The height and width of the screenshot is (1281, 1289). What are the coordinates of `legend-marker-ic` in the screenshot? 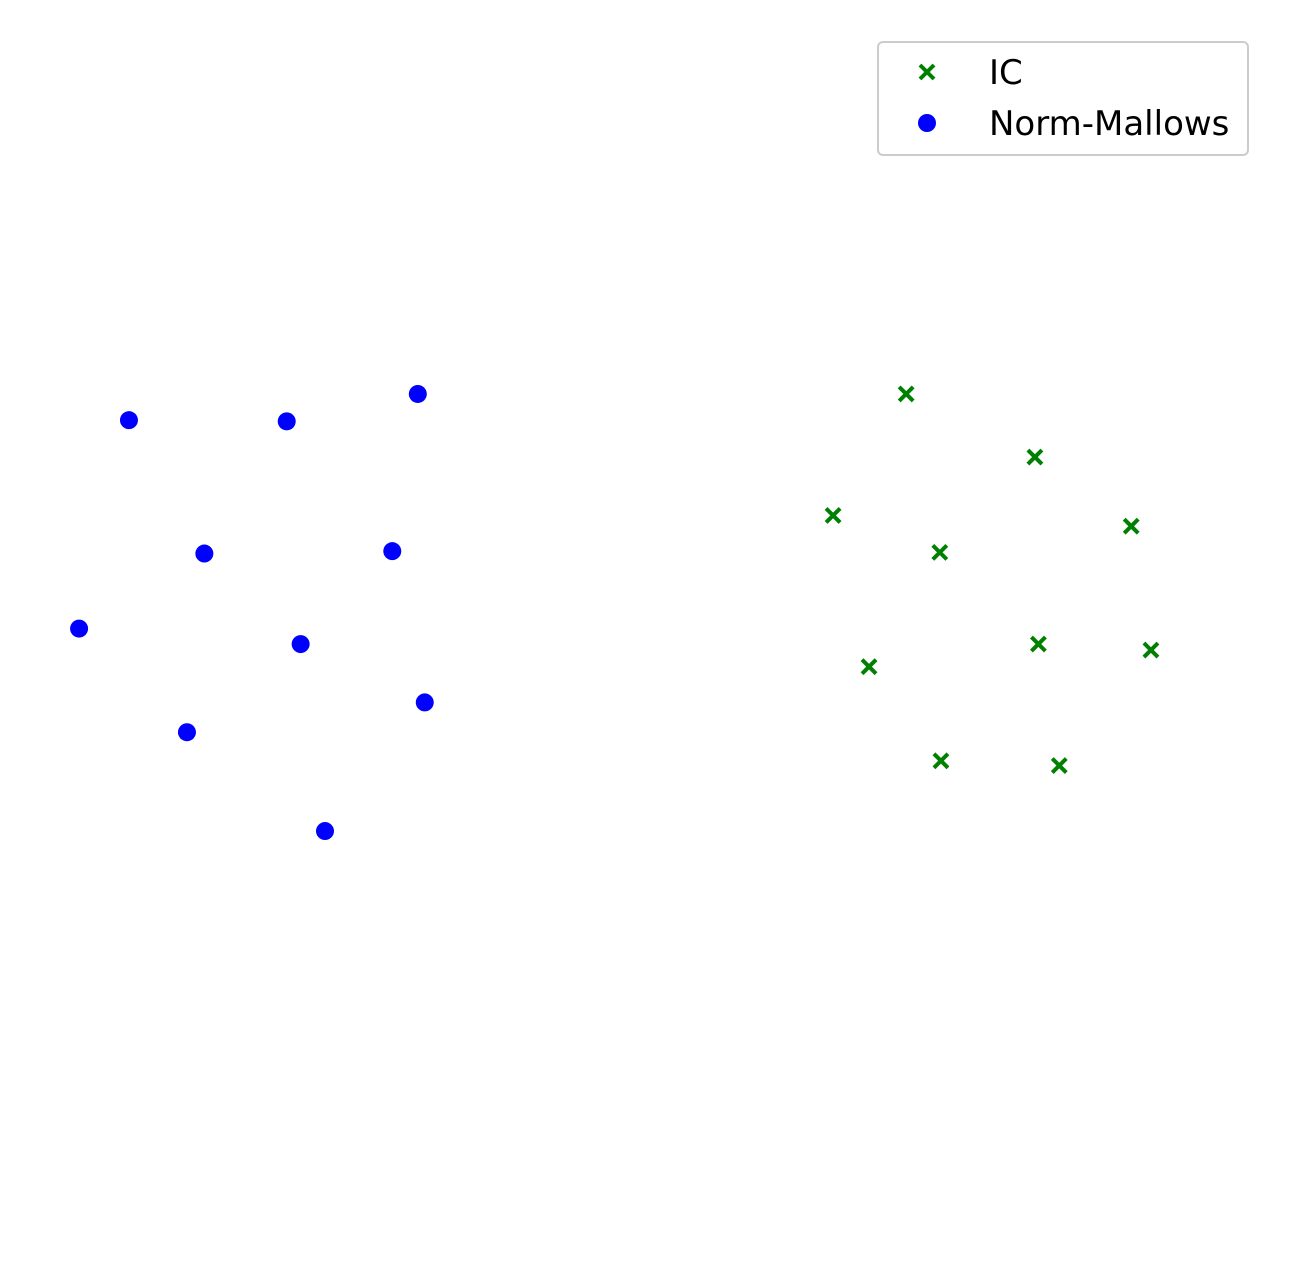 It's located at (927, 72).